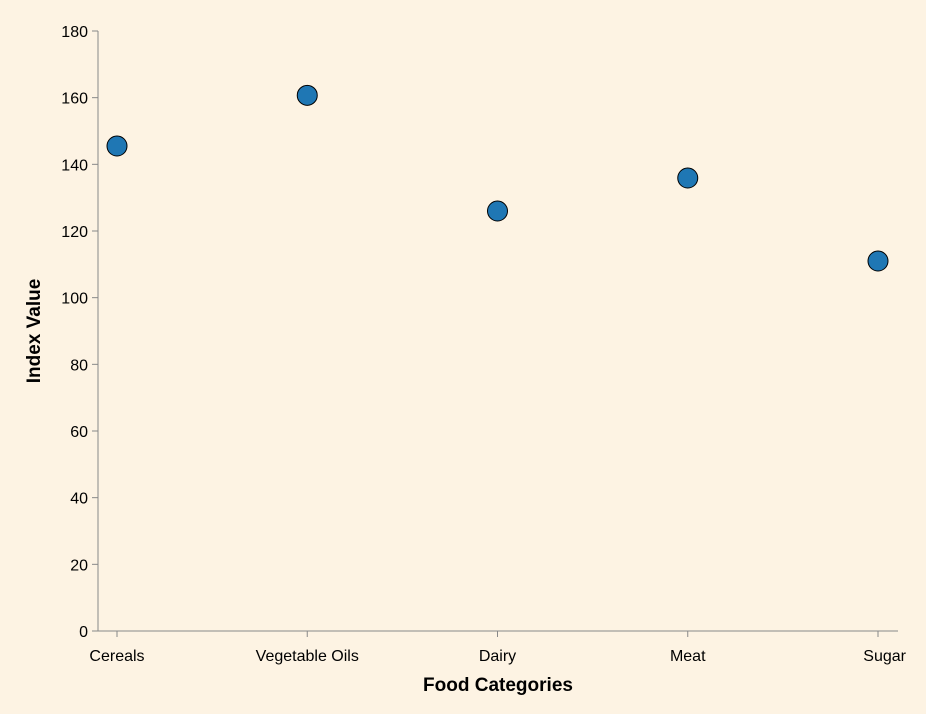  Describe the element at coordinates (79, 499) in the screenshot. I see `y-tick-label: 40` at that location.